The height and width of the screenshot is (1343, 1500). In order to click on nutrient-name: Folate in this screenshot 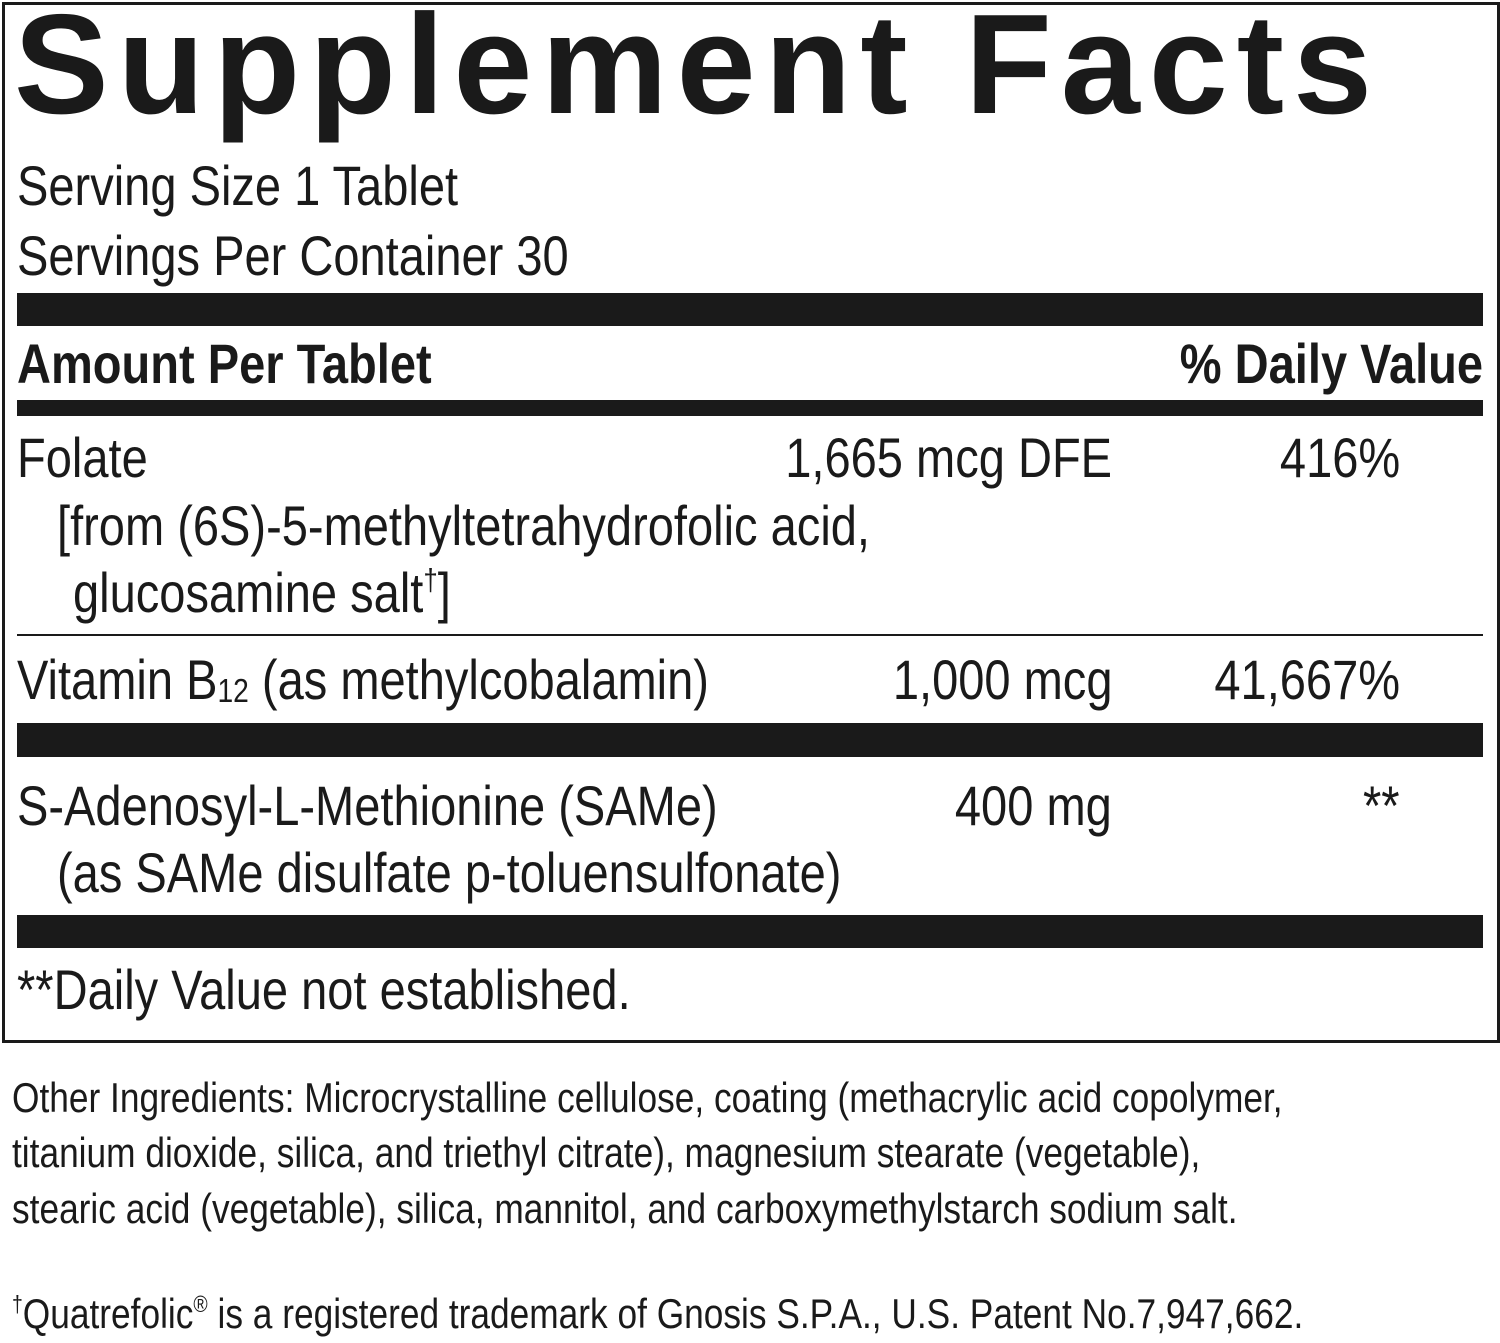, I will do `click(82, 457)`.